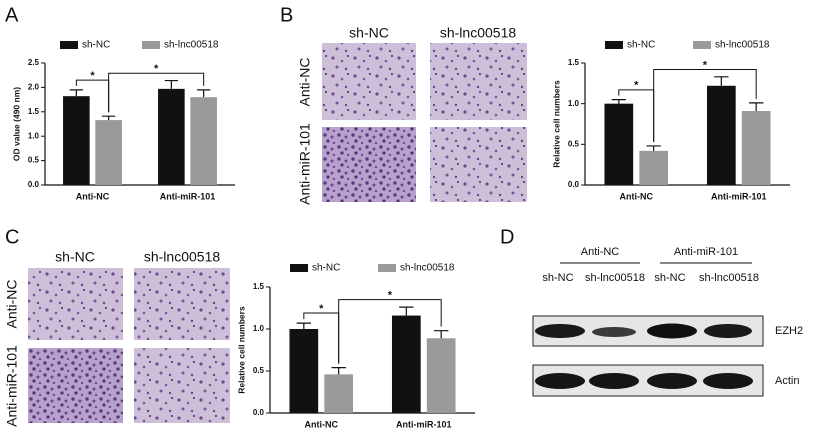 Image resolution: width=815 pixels, height=435 pixels. What do you see at coordinates (787, 381) in the screenshot?
I see `protein-label: Actin` at bounding box center [787, 381].